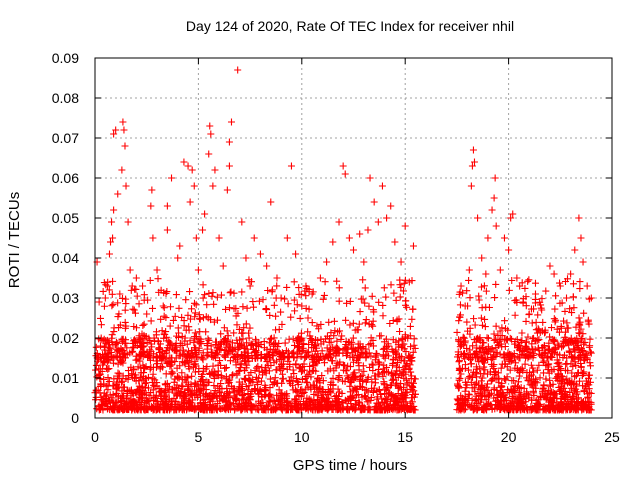 The height and width of the screenshot is (480, 640). Describe the element at coordinates (612, 437) in the screenshot. I see `x-tick-label: 25` at that location.